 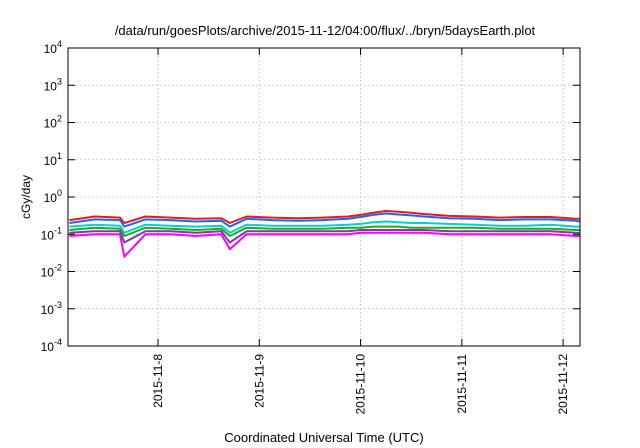 What do you see at coordinates (51, 345) in the screenshot?
I see `y-tick-label: 10⁻⁴` at bounding box center [51, 345].